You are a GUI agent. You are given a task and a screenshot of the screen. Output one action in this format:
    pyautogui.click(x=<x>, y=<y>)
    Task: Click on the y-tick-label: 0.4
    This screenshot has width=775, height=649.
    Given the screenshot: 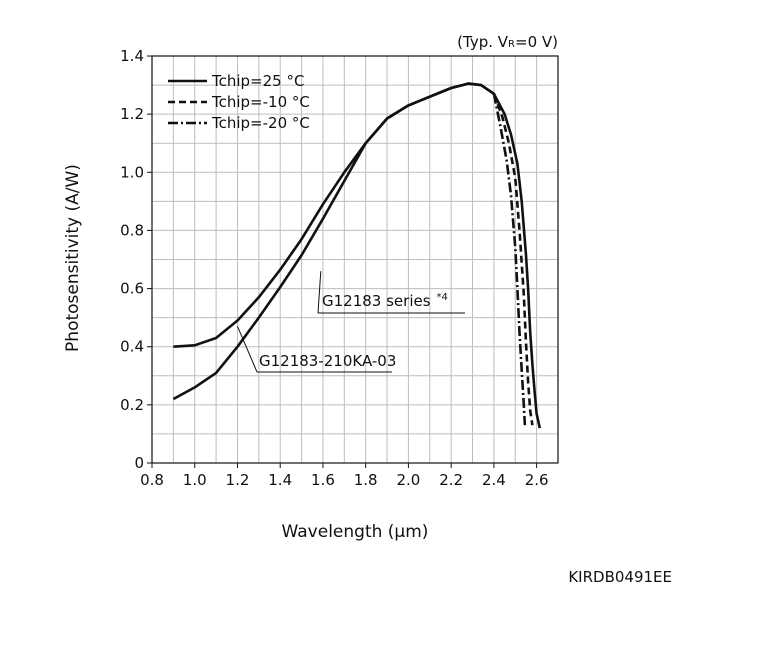 What is the action you would take?
    pyautogui.click(x=132, y=347)
    